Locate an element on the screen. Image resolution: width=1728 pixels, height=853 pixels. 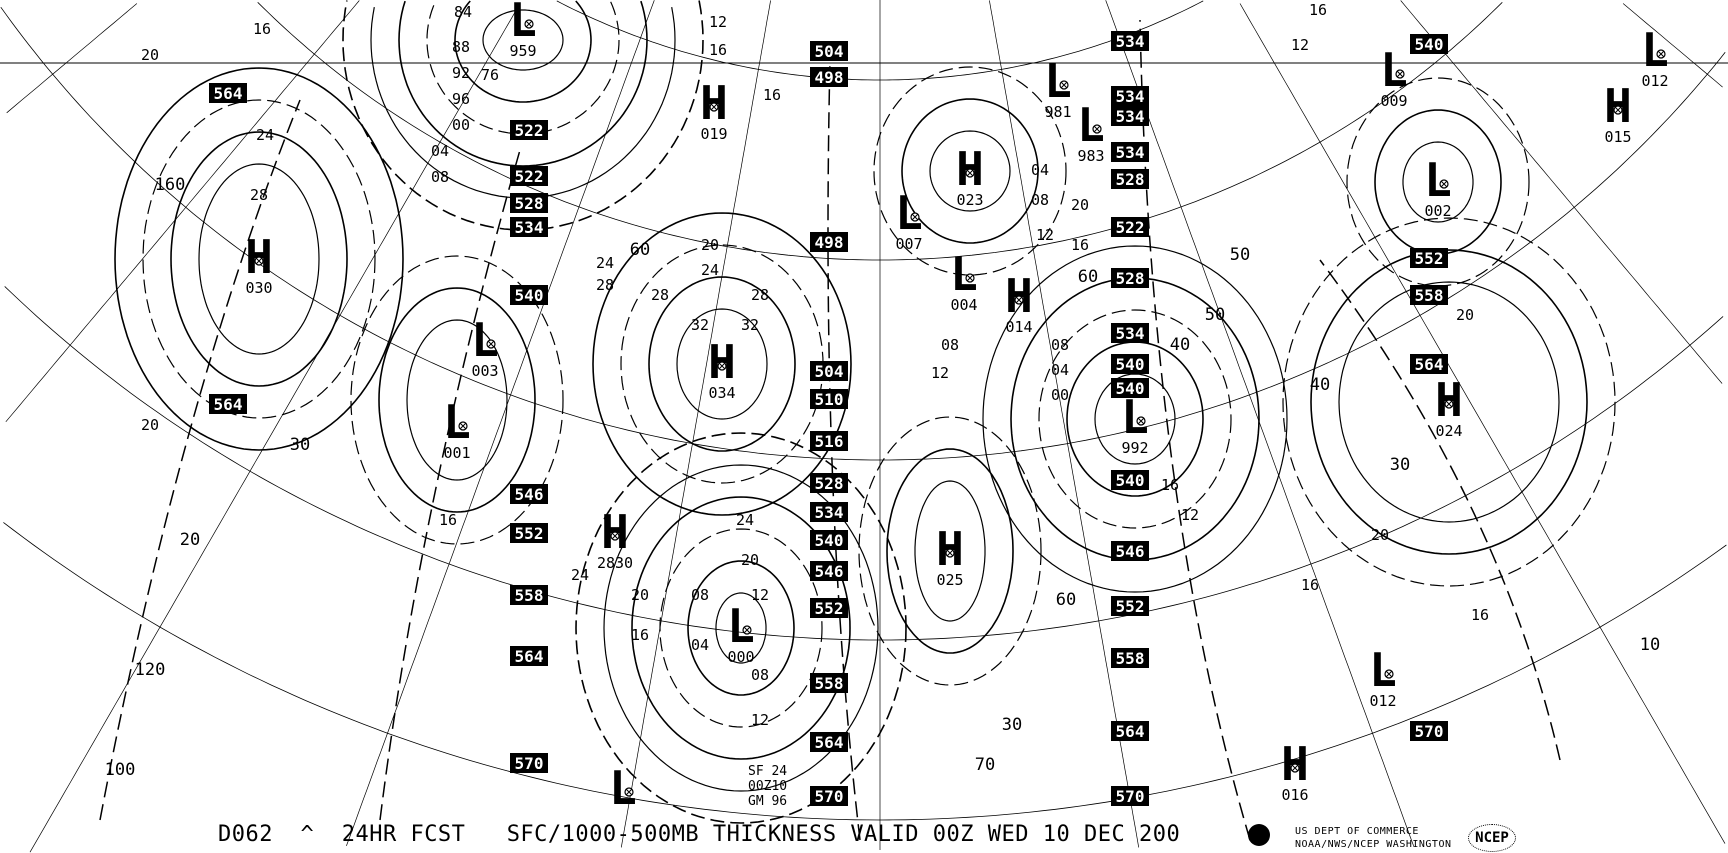
grid-label: 50 is located at coordinates (1240, 255).